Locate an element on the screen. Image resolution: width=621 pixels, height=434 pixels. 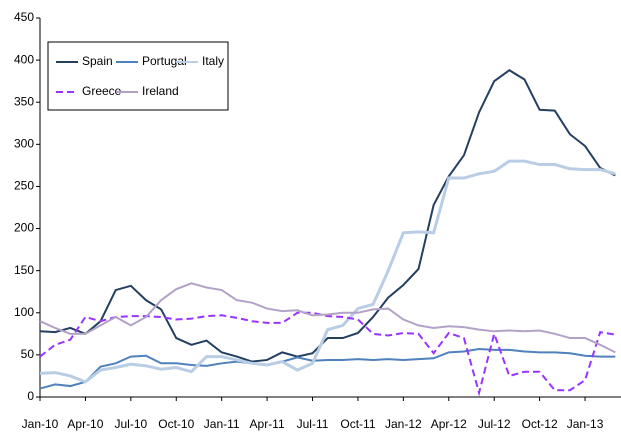
legend-label: Portugal is located at coordinates (164, 61).